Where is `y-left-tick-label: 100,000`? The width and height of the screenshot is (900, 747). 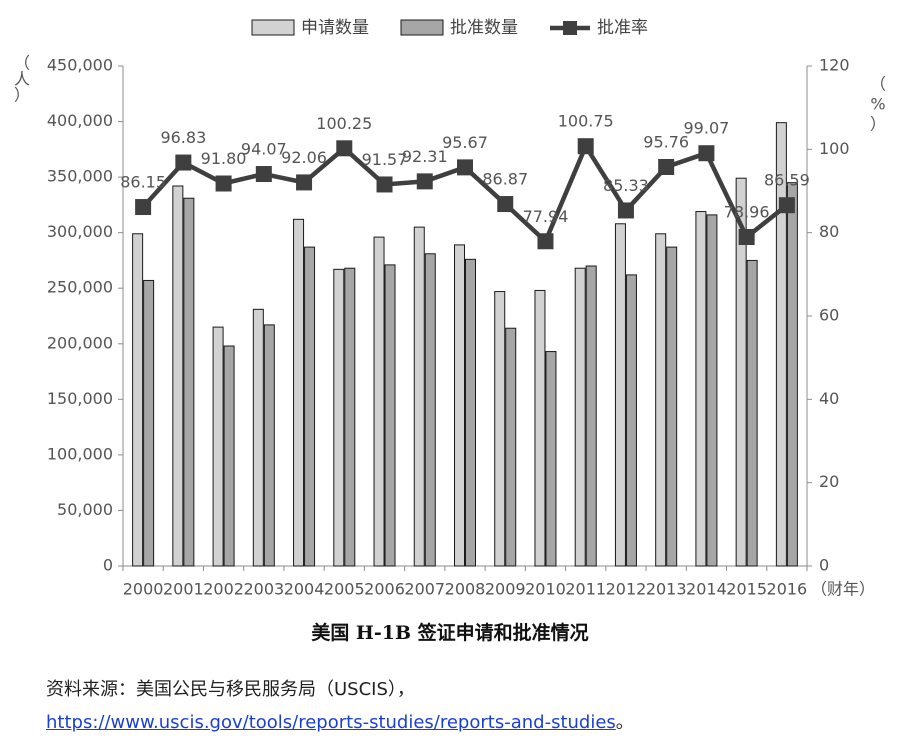 y-left-tick-label: 100,000 is located at coordinates (80, 453).